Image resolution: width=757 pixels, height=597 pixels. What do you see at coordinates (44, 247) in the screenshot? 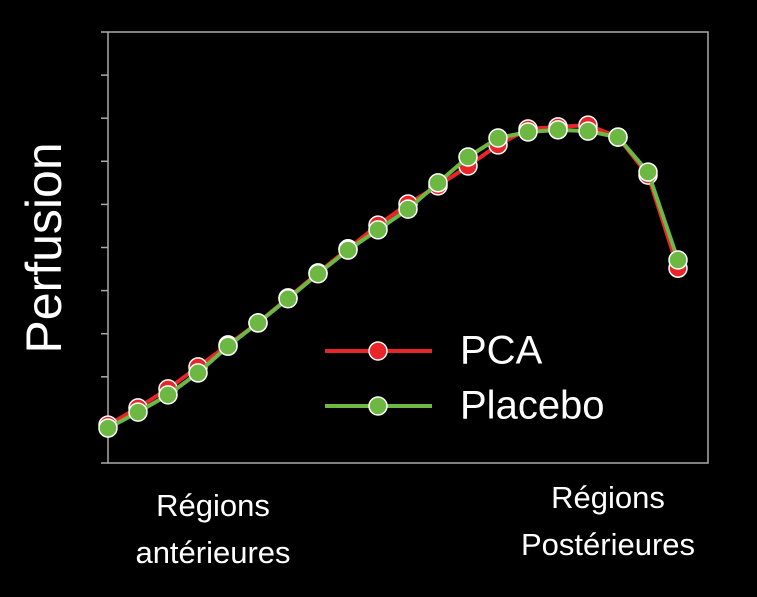
I see `y-axis-label: Perfusion` at bounding box center [44, 247].